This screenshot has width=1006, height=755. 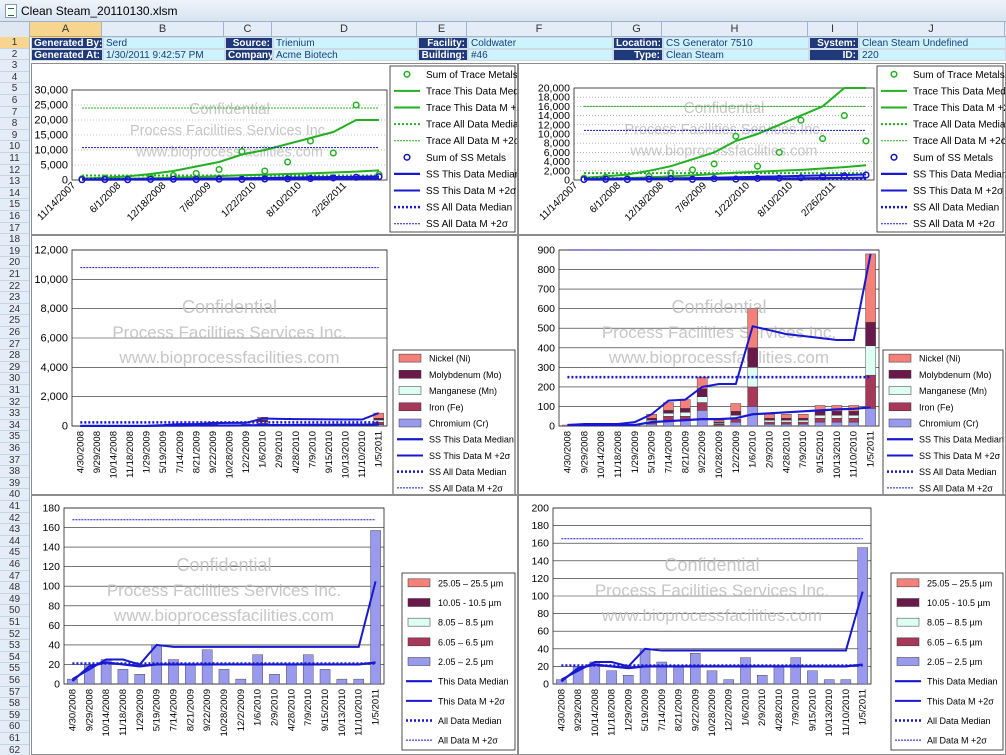 I want to click on row-header-62: 62, so click(x=14, y=750).